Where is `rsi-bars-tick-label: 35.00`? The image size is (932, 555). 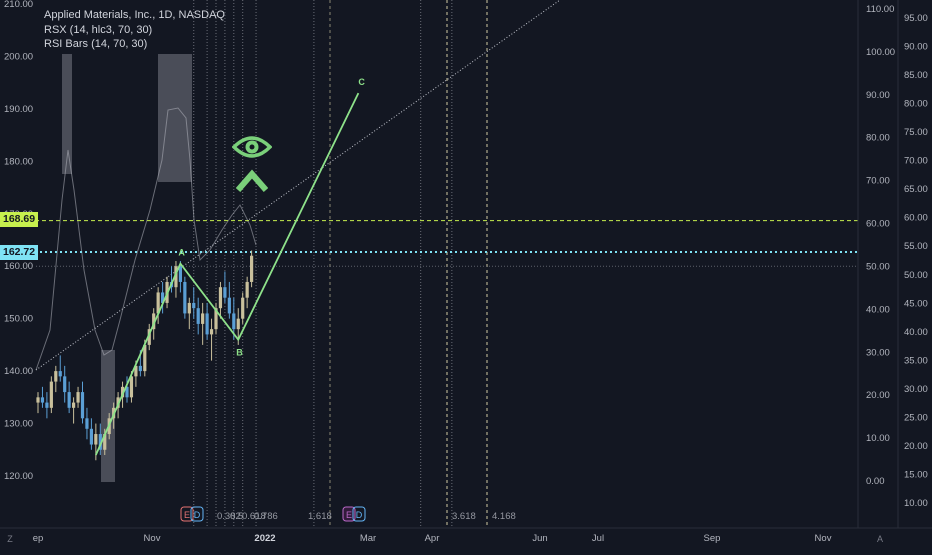
rsi-bars-tick-label: 35.00 is located at coordinates (916, 360).